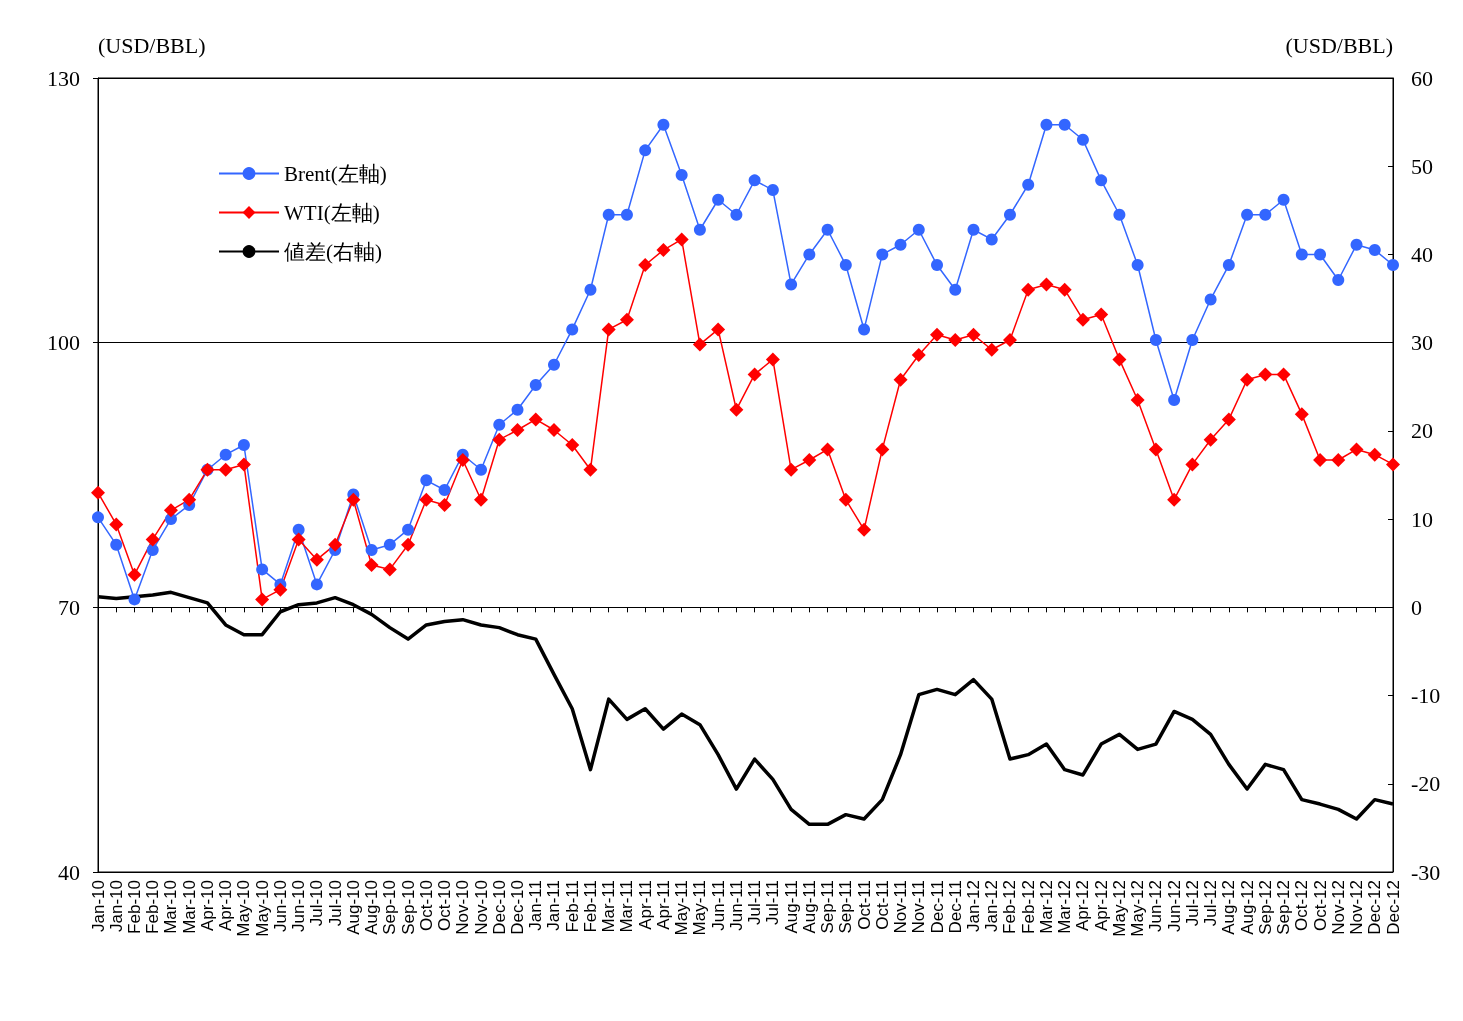 The height and width of the screenshot is (1021, 1463). I want to click on y2-tick-label: -20, so click(1426, 784).